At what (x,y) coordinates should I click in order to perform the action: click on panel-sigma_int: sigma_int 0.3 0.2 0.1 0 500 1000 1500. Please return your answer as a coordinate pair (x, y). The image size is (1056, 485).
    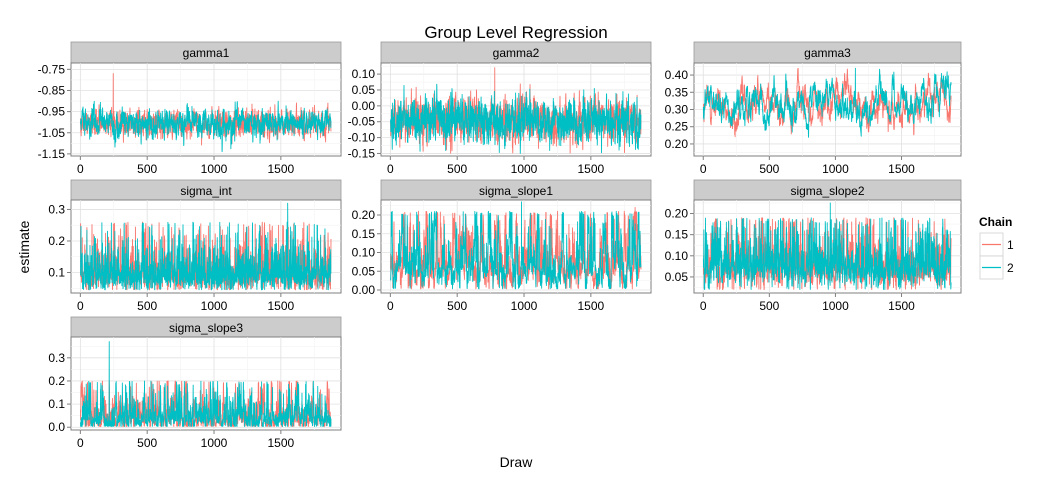
    Looking at the image, I should click on (195, 246).